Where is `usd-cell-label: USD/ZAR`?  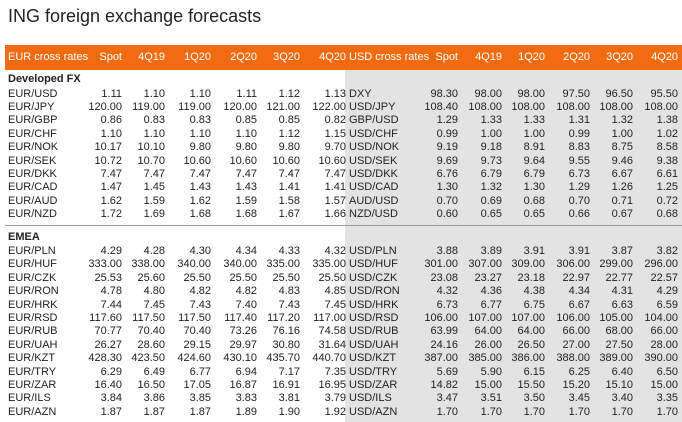 usd-cell-label: USD/ZAR is located at coordinates (373, 385).